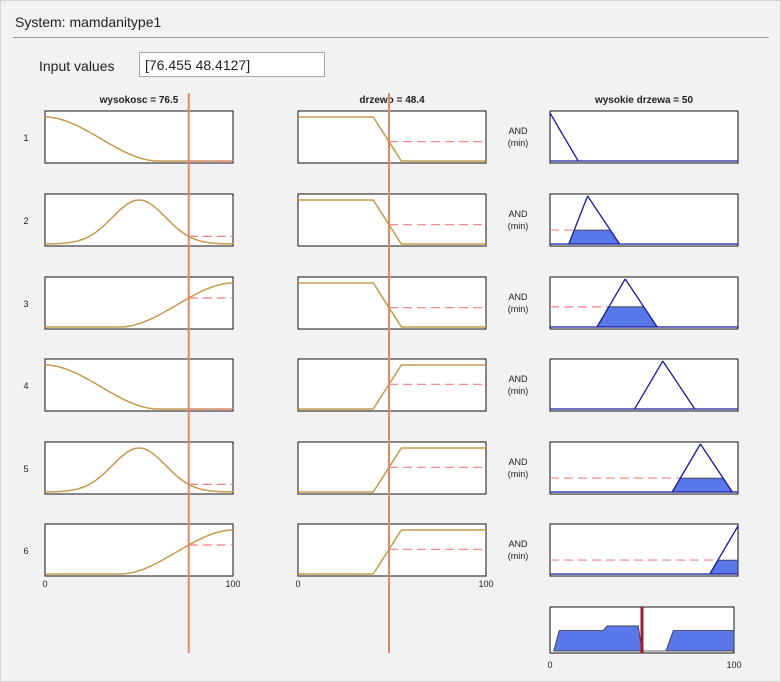 The image size is (781, 682). I want to click on title-divider, so click(391, 37).